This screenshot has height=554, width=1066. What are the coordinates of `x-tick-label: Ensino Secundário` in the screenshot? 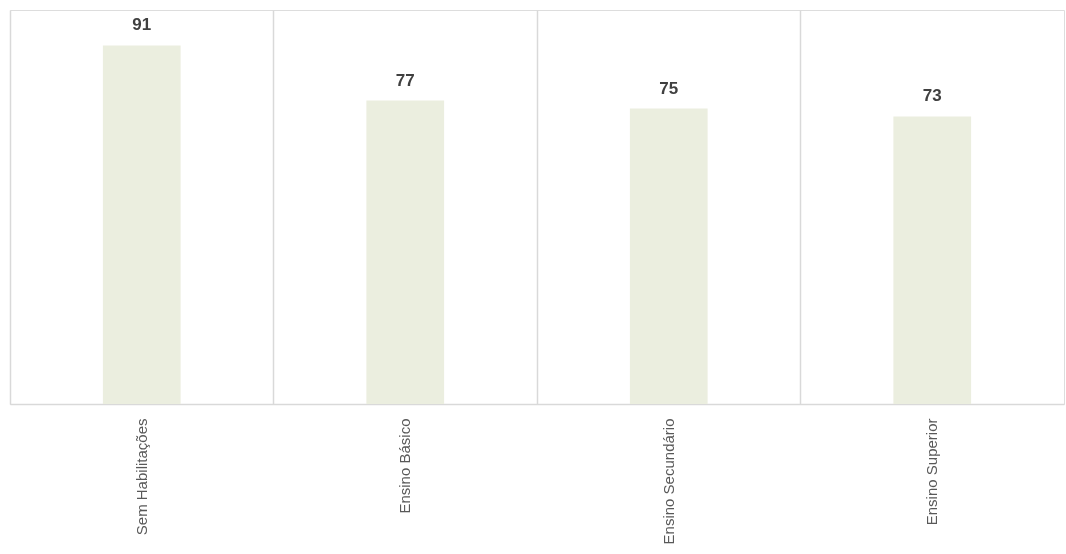 It's located at (668, 481).